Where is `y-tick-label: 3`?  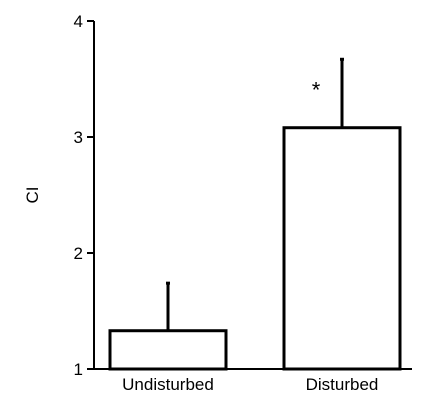
y-tick-label: 3 is located at coordinates (78, 137).